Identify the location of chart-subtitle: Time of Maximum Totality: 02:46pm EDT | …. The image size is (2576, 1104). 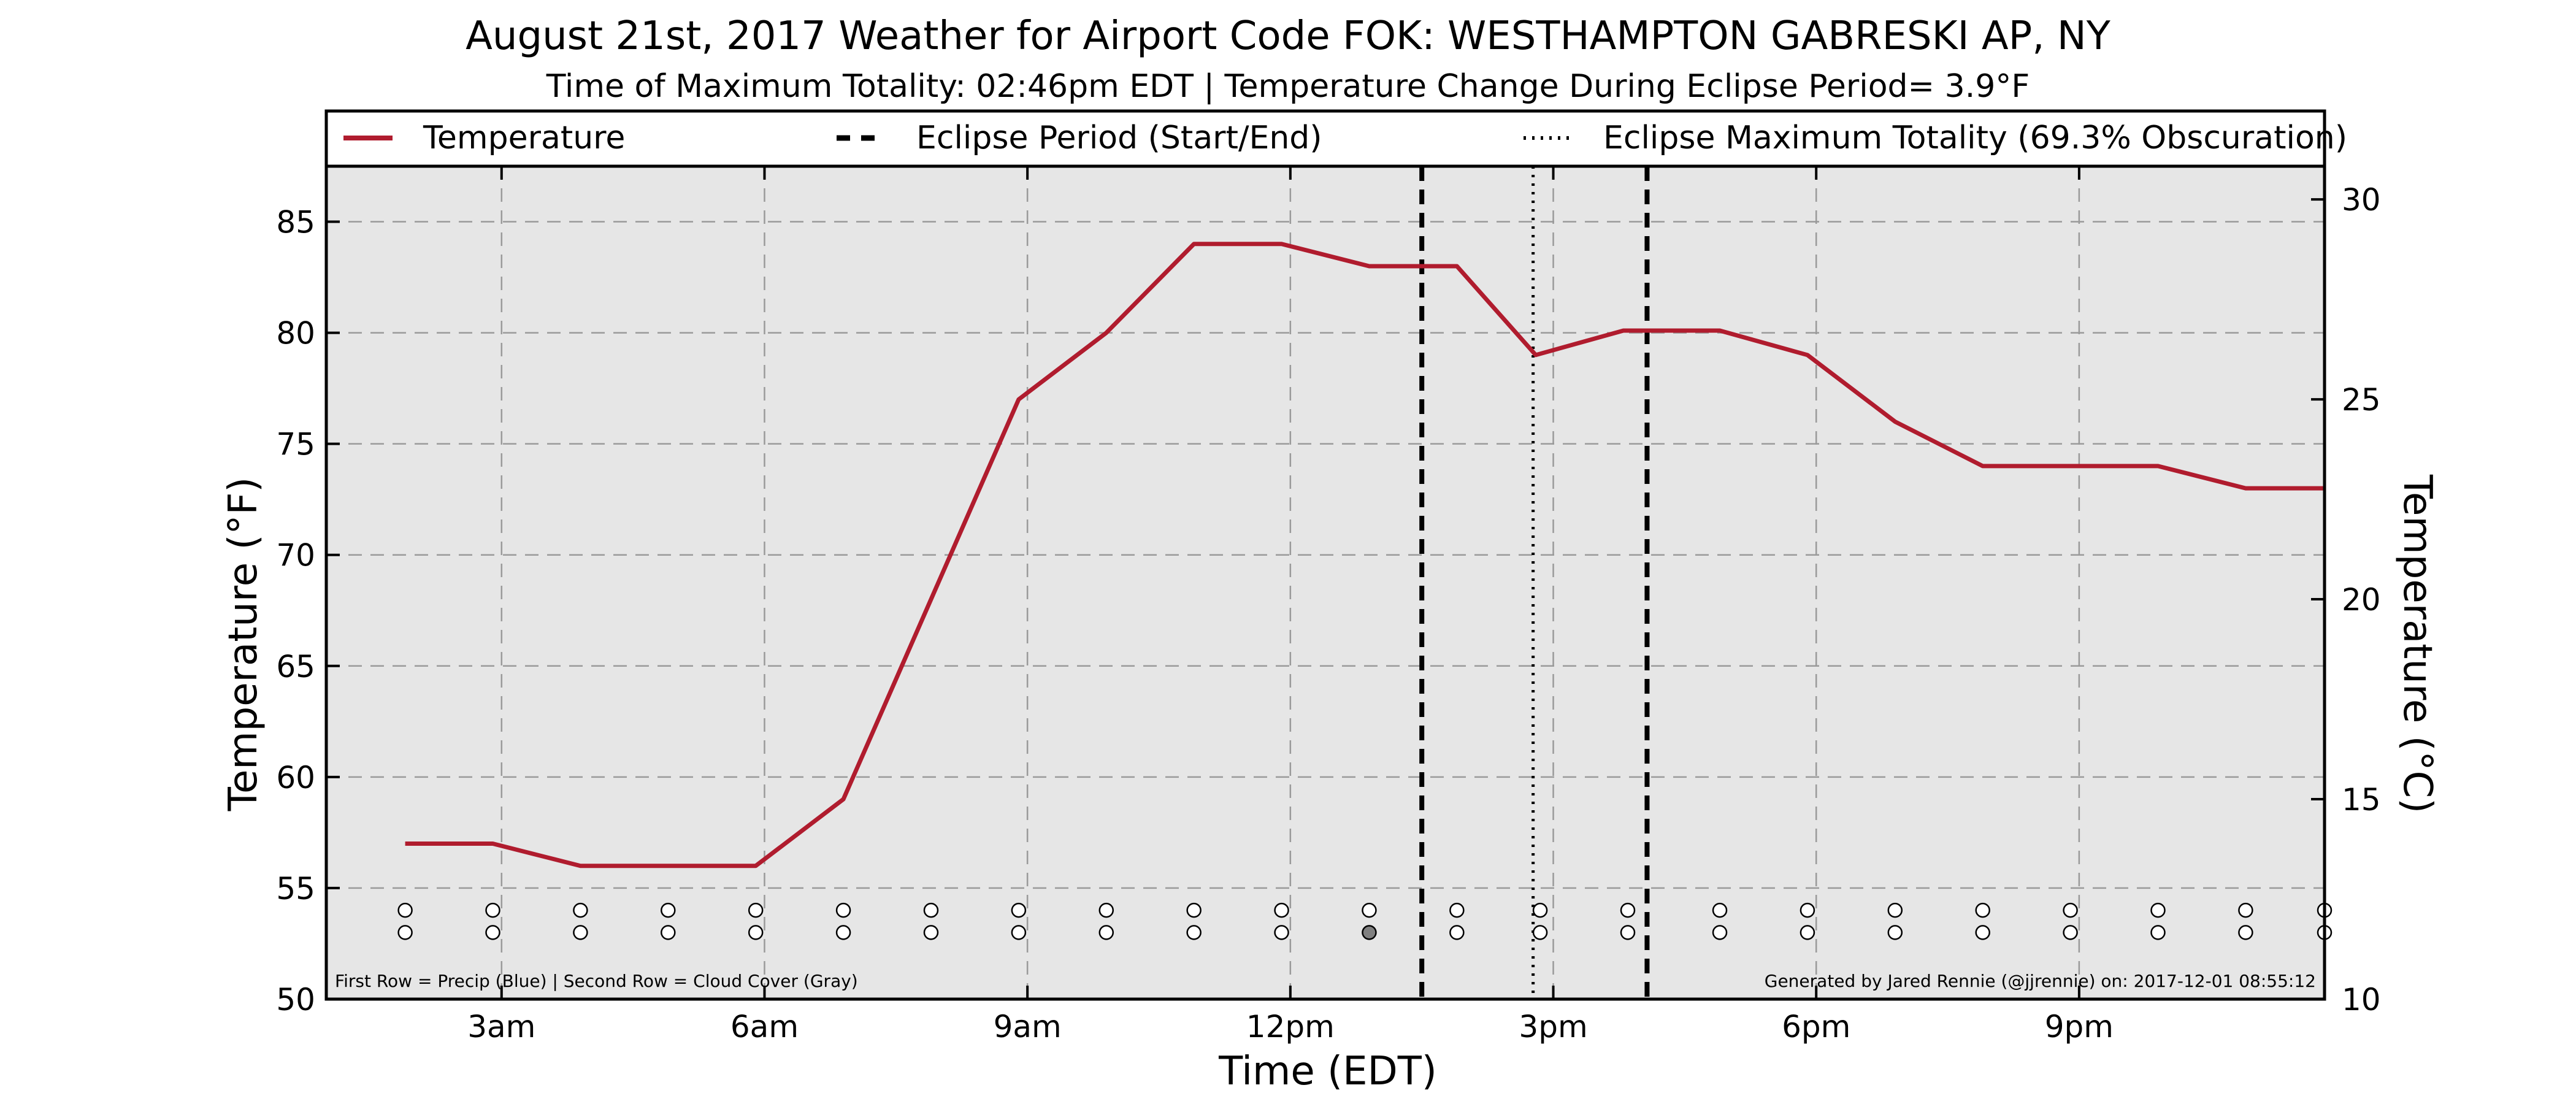
(1288, 86).